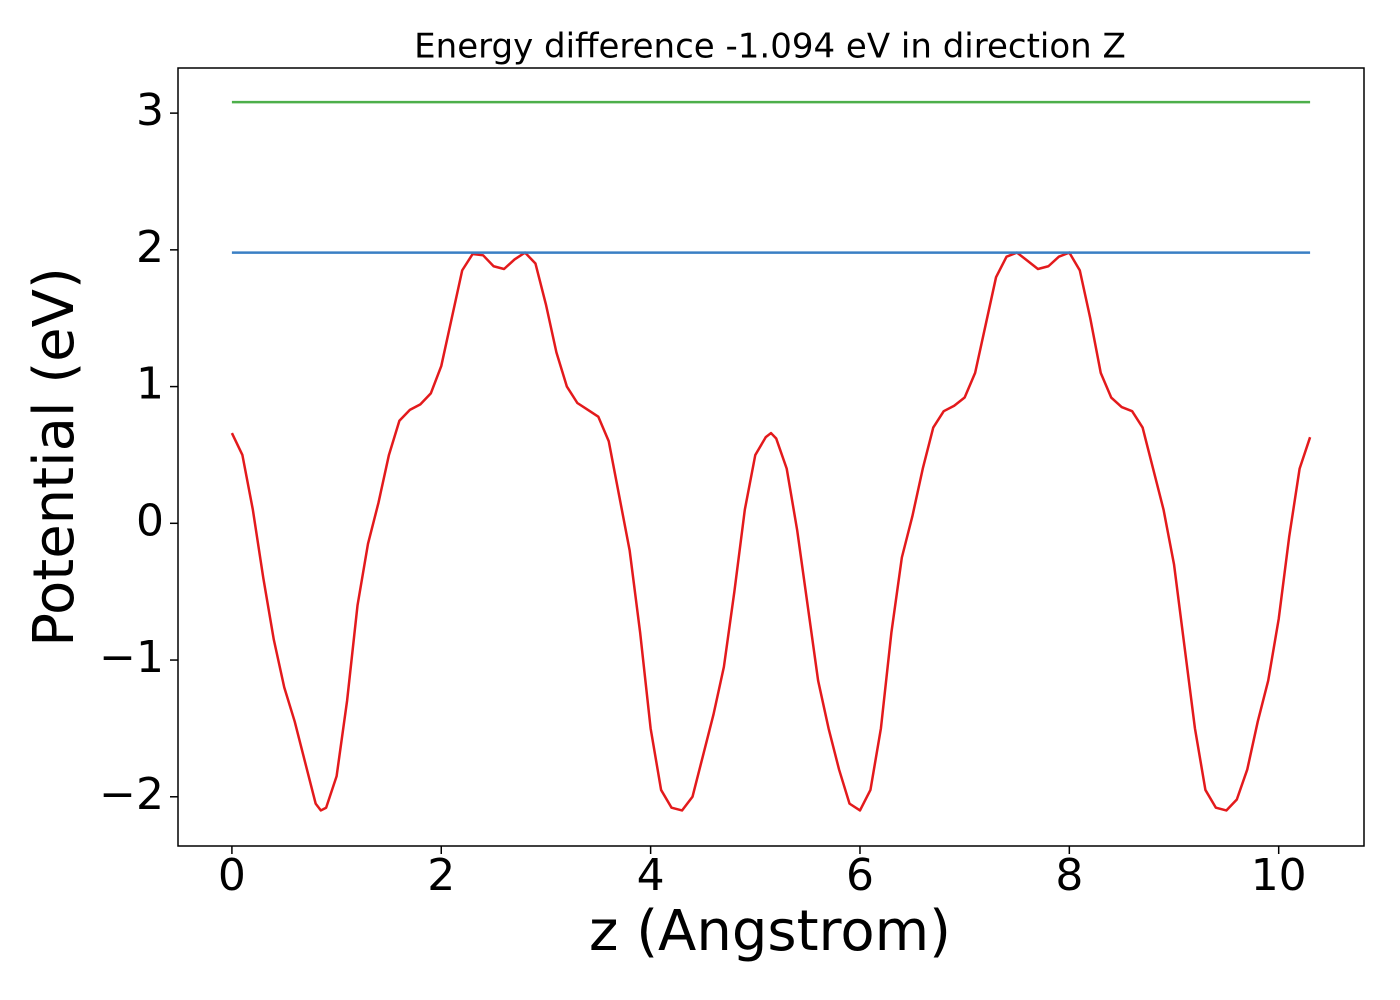  I want to click on x-tick-label: 4, so click(651, 875).